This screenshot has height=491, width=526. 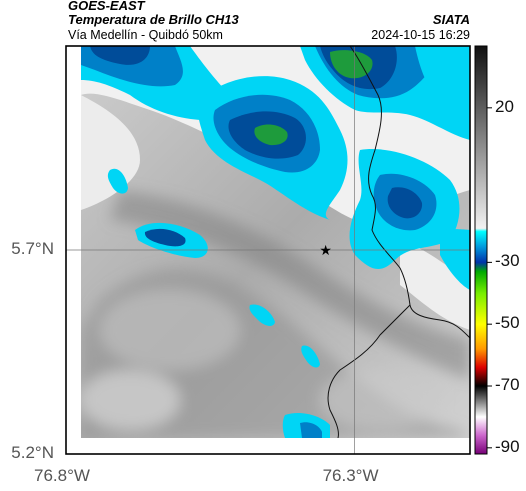 I want to click on colorbar-tick-label: 20, so click(x=504, y=106).